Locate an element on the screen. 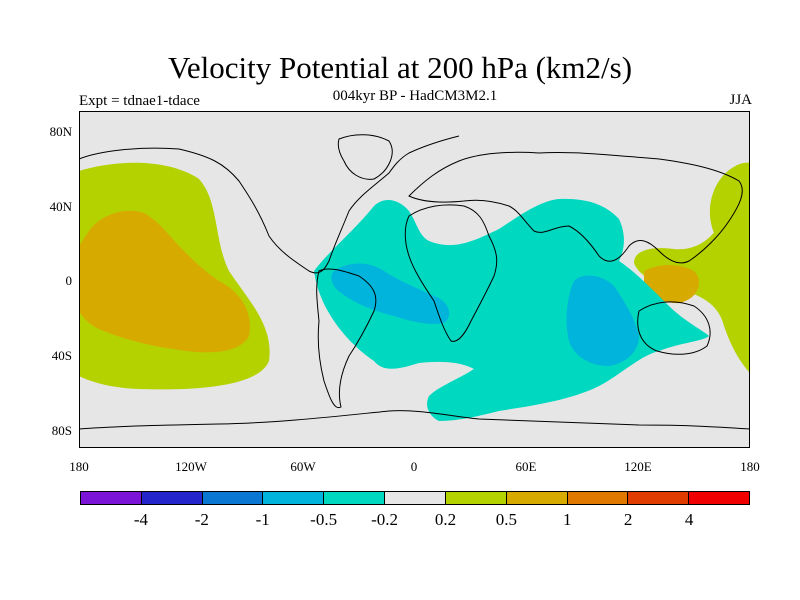  x-tick-120e: 120E is located at coordinates (638, 466).